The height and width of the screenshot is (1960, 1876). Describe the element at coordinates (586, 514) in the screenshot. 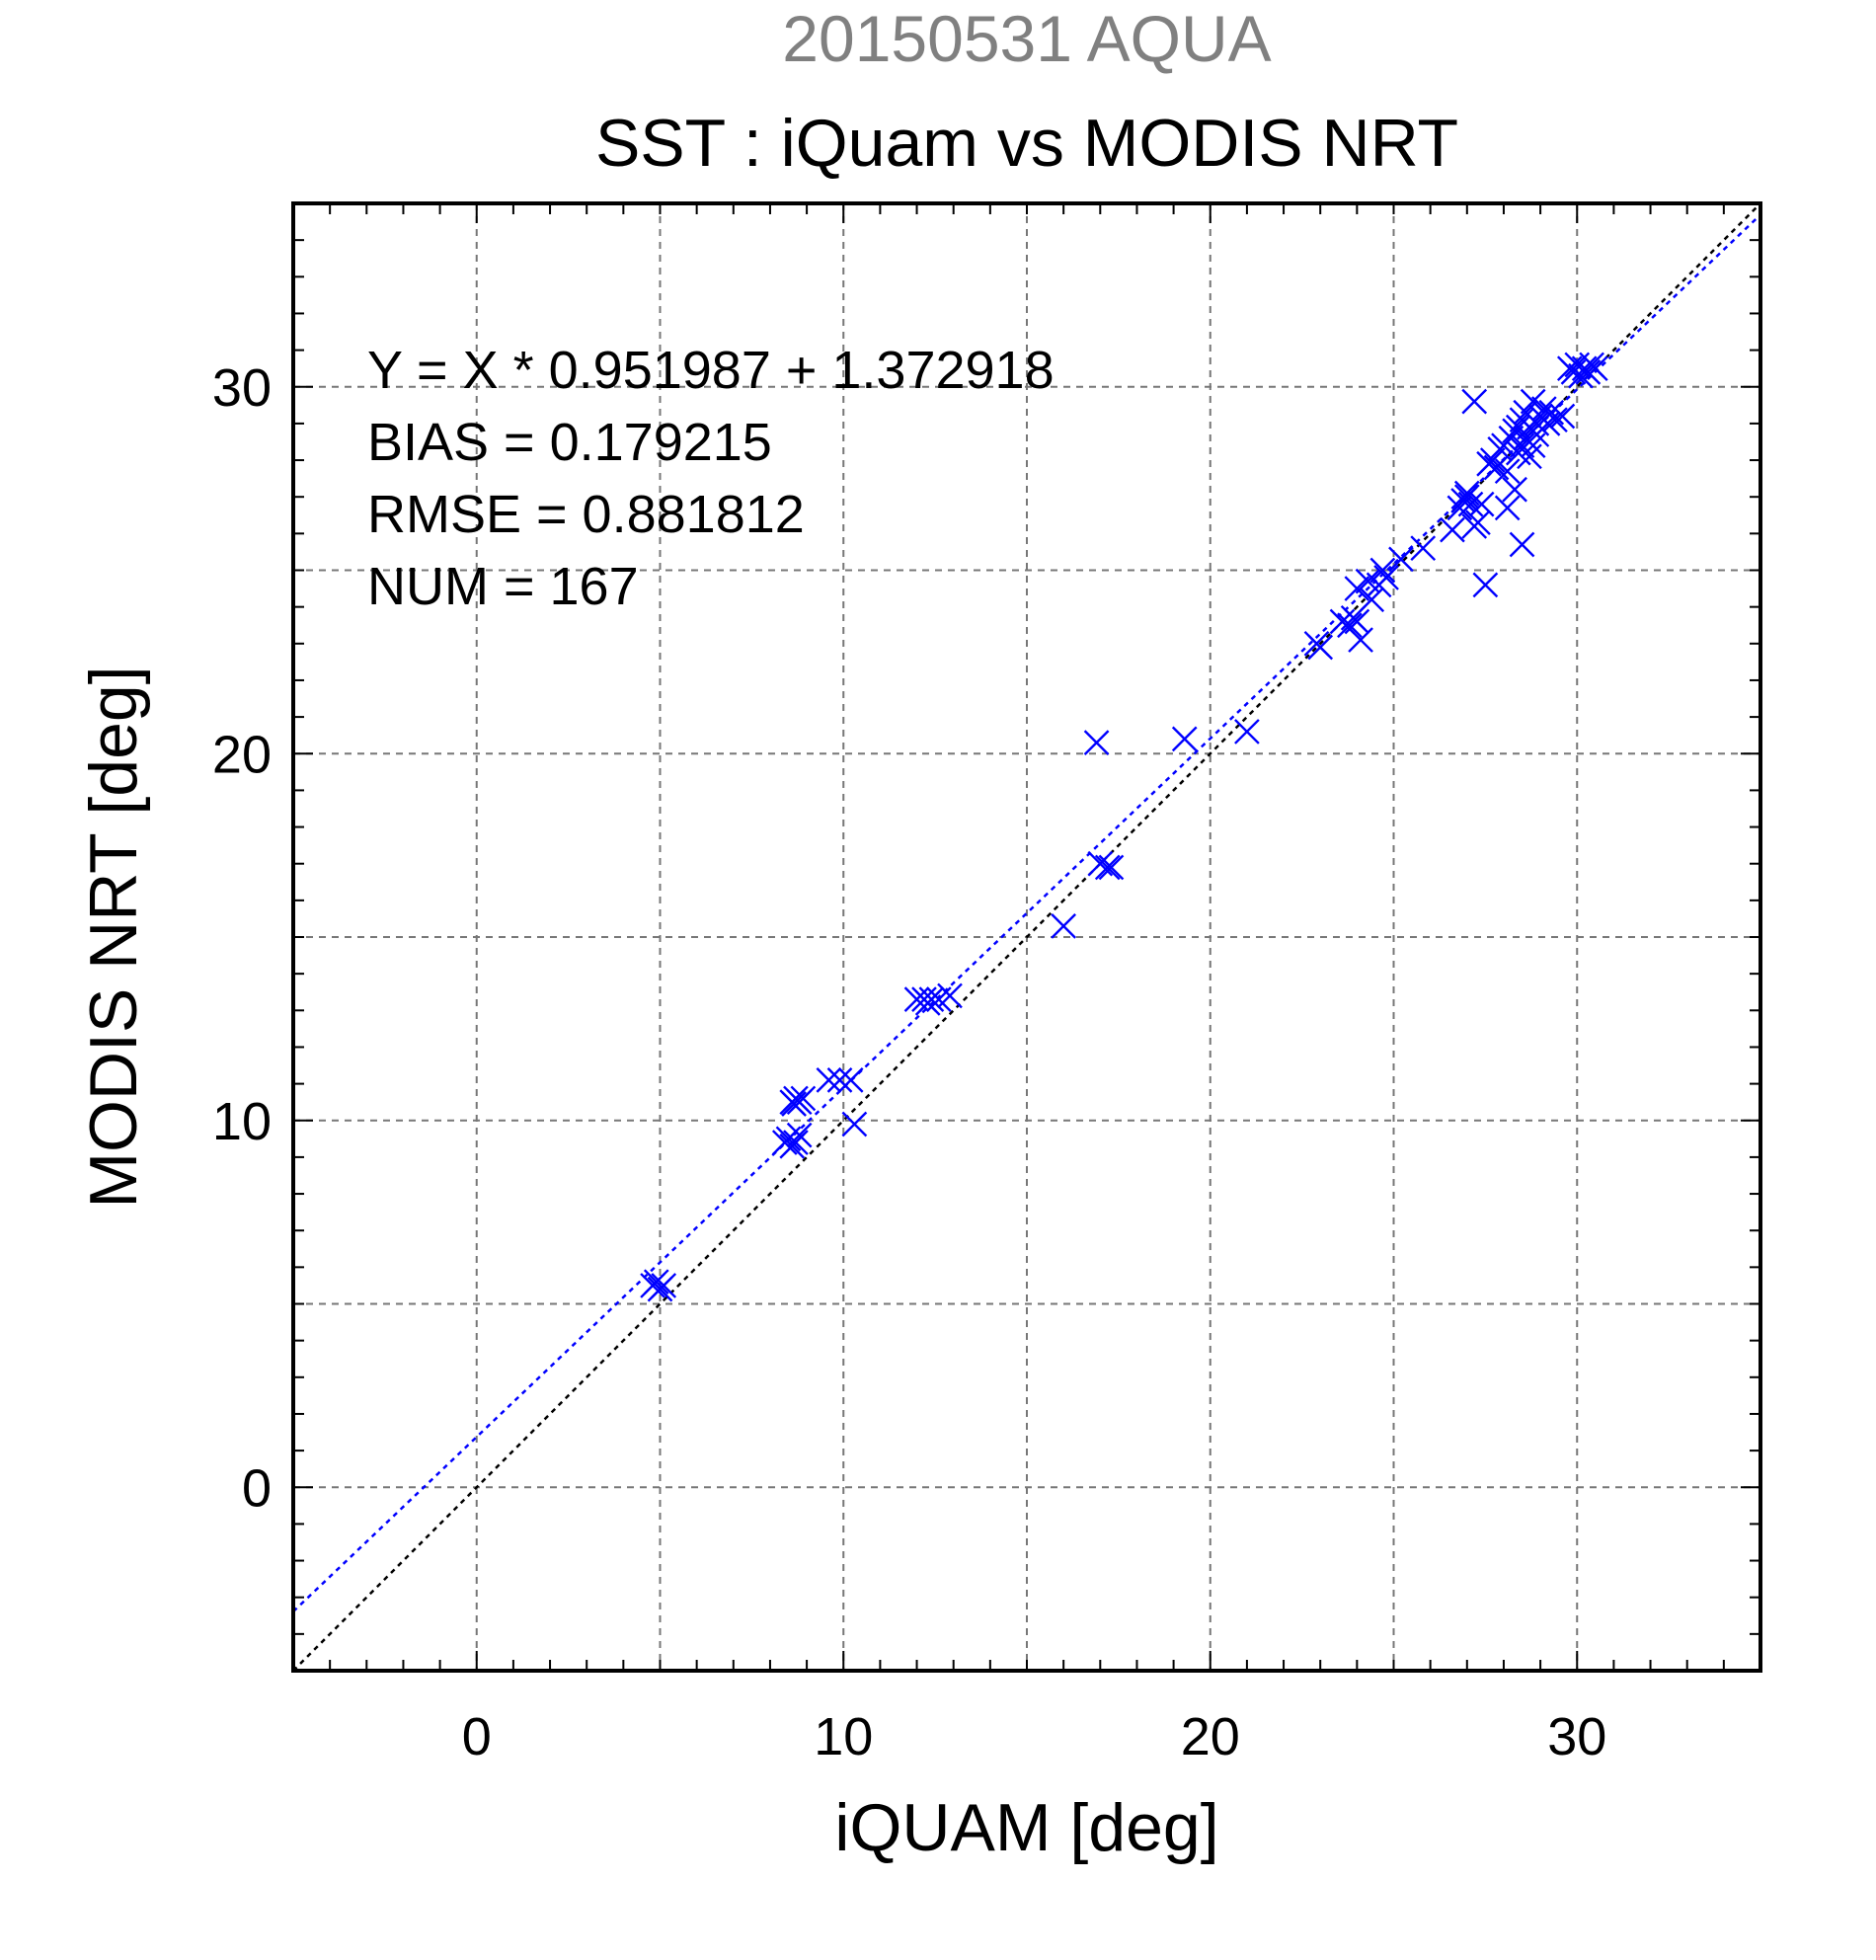

I see `stats-line-rmse: RMSE = 0.881812` at that location.